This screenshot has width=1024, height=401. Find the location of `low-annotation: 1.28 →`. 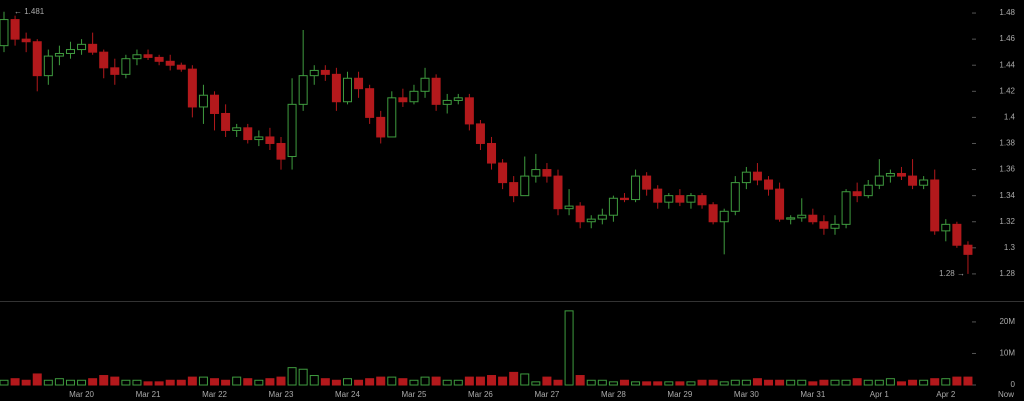

low-annotation: 1.28 → is located at coordinates (952, 273).